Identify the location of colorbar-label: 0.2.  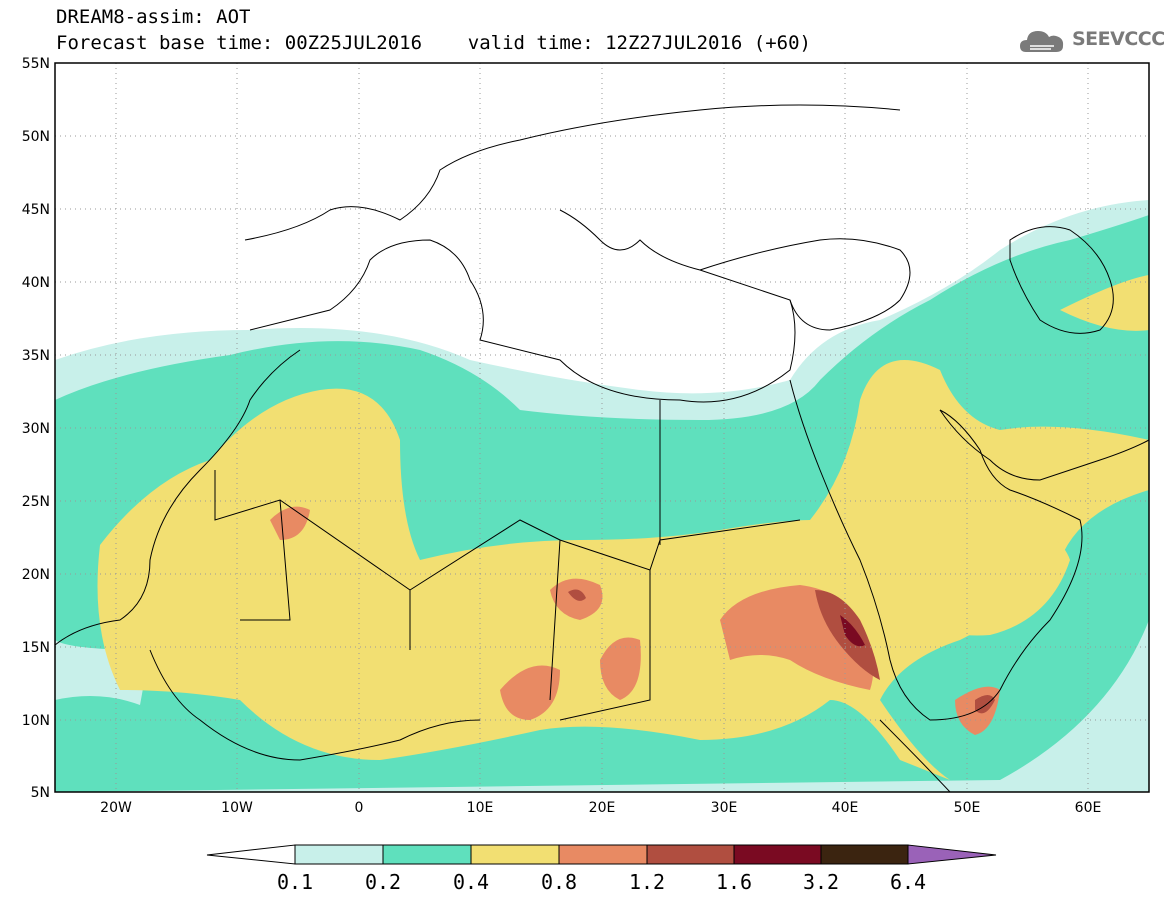
(383, 882).